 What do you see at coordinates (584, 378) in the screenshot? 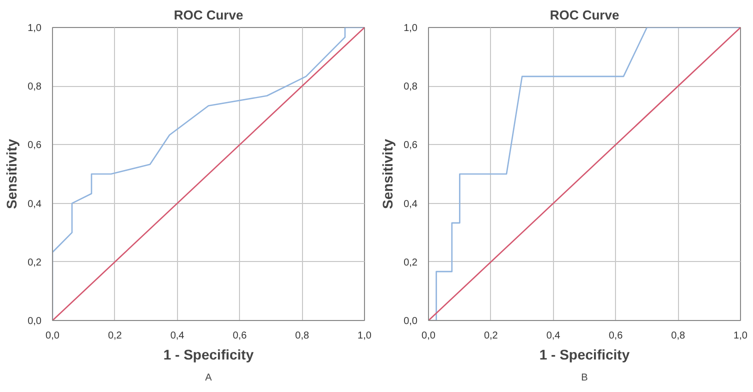
I see `text: B` at bounding box center [584, 378].